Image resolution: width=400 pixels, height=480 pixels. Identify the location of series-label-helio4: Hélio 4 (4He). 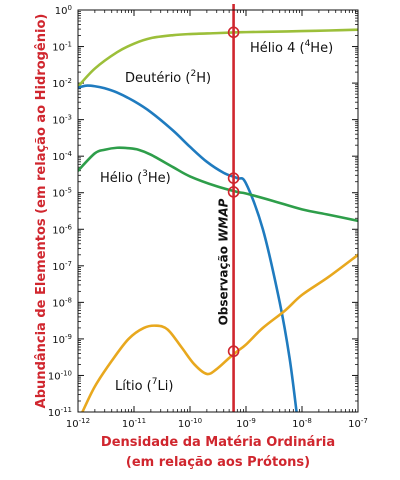
(291, 47).